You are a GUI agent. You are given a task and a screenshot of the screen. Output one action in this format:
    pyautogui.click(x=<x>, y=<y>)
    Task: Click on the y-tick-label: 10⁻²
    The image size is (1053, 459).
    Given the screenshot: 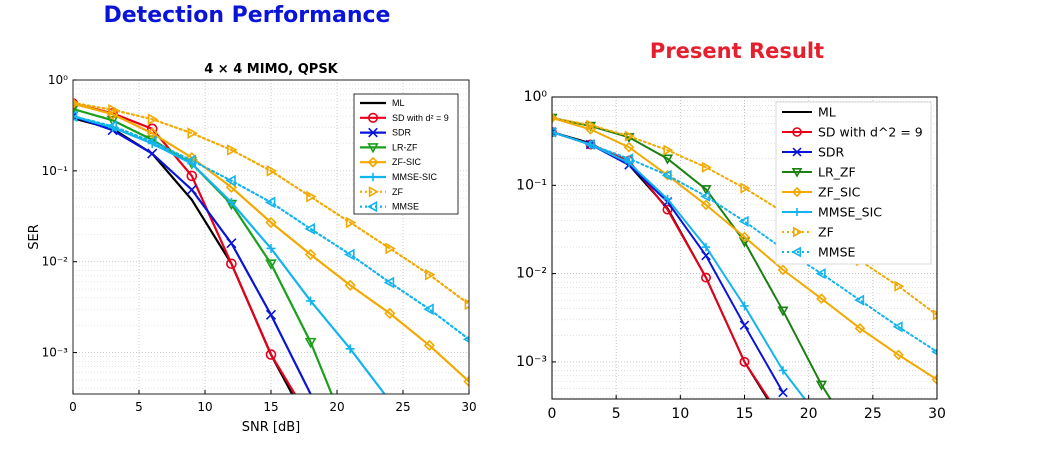 What is the action you would take?
    pyautogui.click(x=55, y=262)
    